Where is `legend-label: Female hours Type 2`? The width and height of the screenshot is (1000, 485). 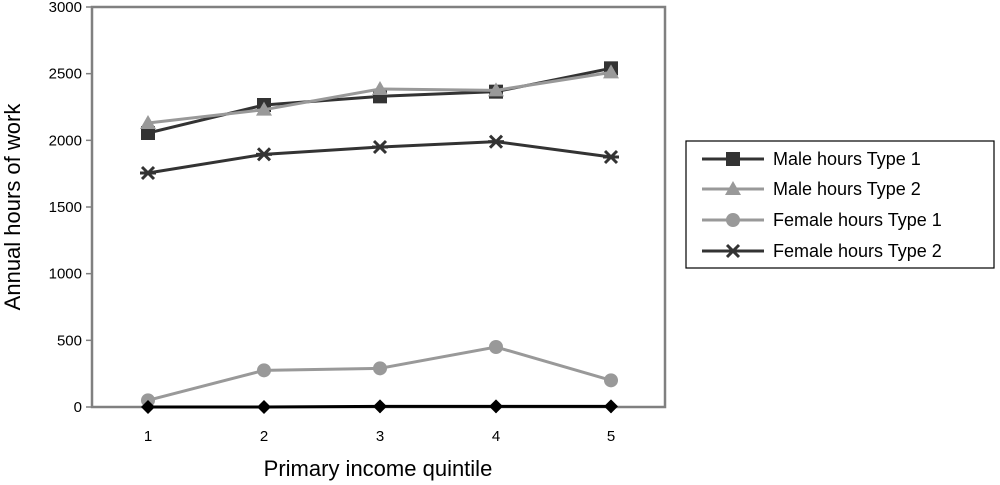 legend-label: Female hours Type 2 is located at coordinates (857, 251).